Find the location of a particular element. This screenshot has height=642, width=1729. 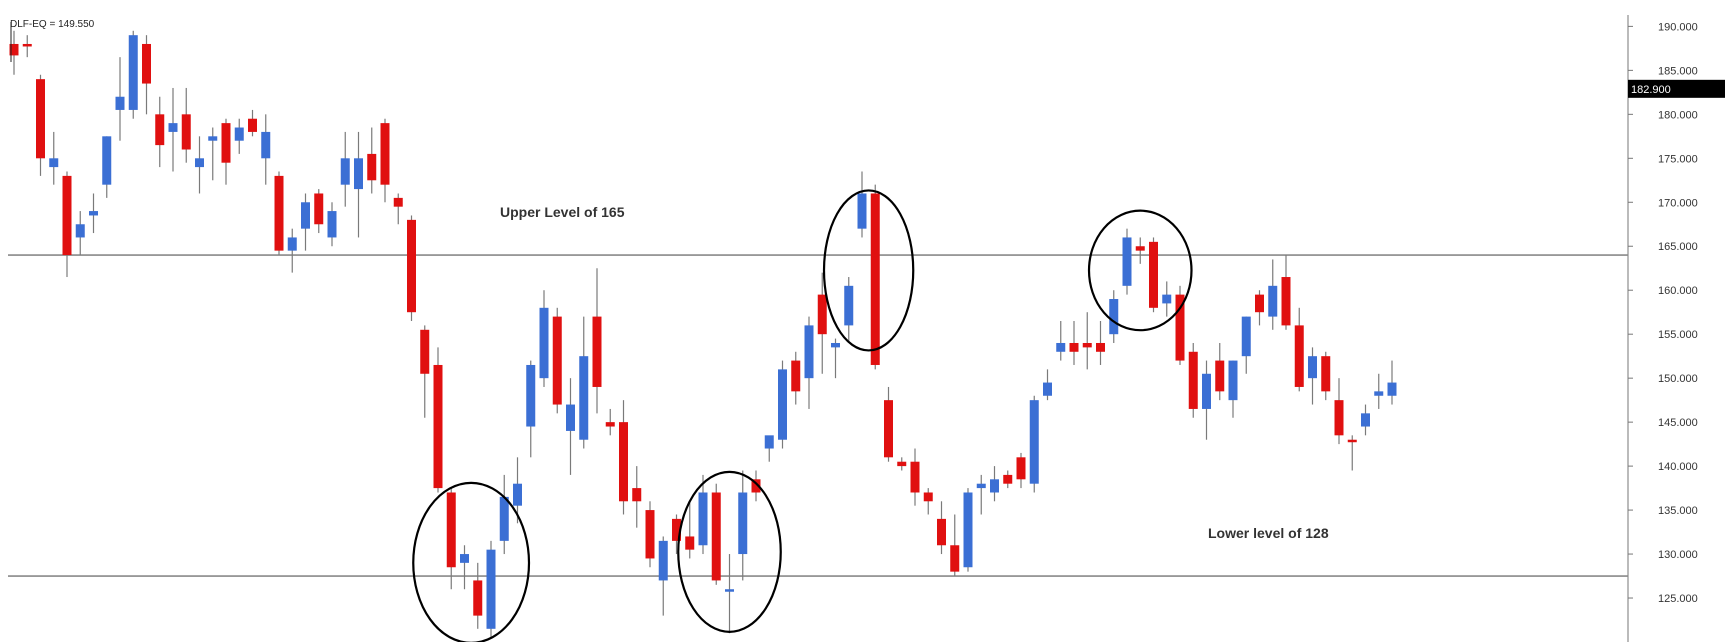

price-tick-label: 130.000 is located at coordinates (1678, 555).